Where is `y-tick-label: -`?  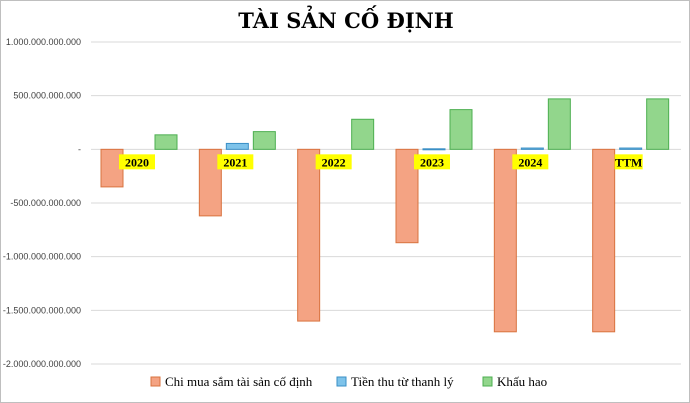 y-tick-label: - is located at coordinates (79, 149).